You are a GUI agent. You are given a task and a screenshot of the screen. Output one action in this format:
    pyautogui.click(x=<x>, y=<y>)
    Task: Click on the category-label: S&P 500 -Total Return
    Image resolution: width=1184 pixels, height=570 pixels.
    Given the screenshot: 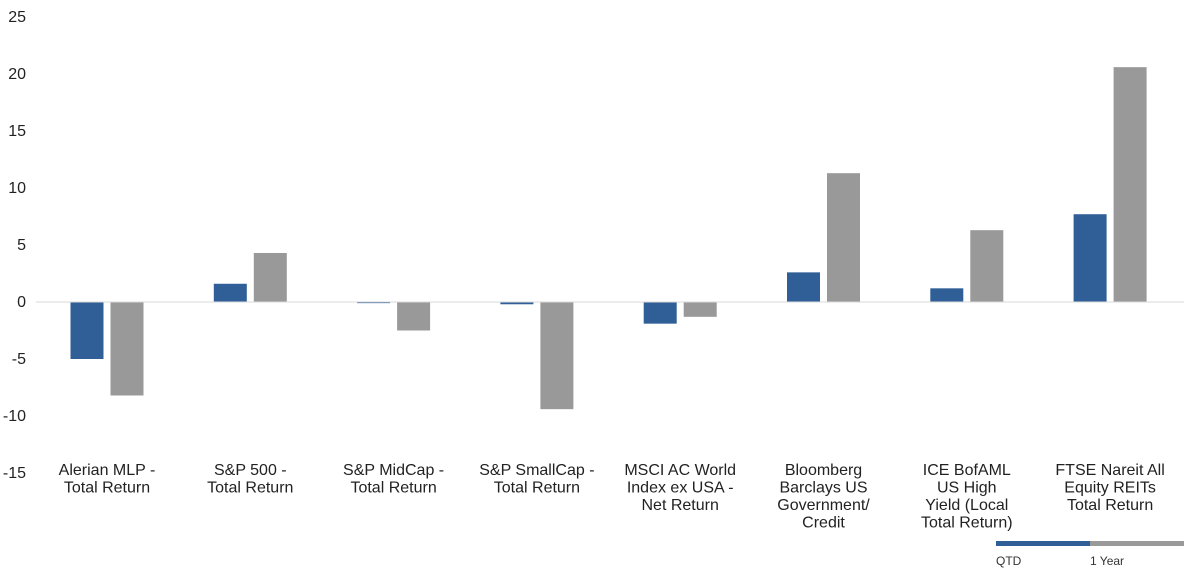 What is the action you would take?
    pyautogui.click(x=250, y=479)
    